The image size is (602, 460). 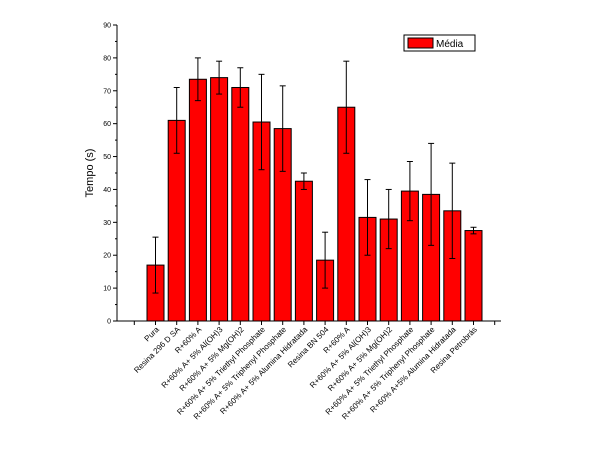 I want to click on legend-swatch, so click(x=420, y=43).